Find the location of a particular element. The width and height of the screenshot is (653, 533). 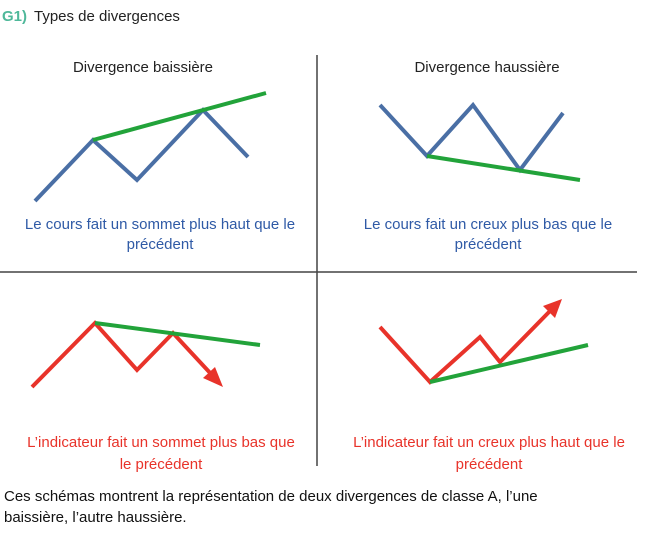

panel-title: Divergence baissière is located at coordinates (143, 67).